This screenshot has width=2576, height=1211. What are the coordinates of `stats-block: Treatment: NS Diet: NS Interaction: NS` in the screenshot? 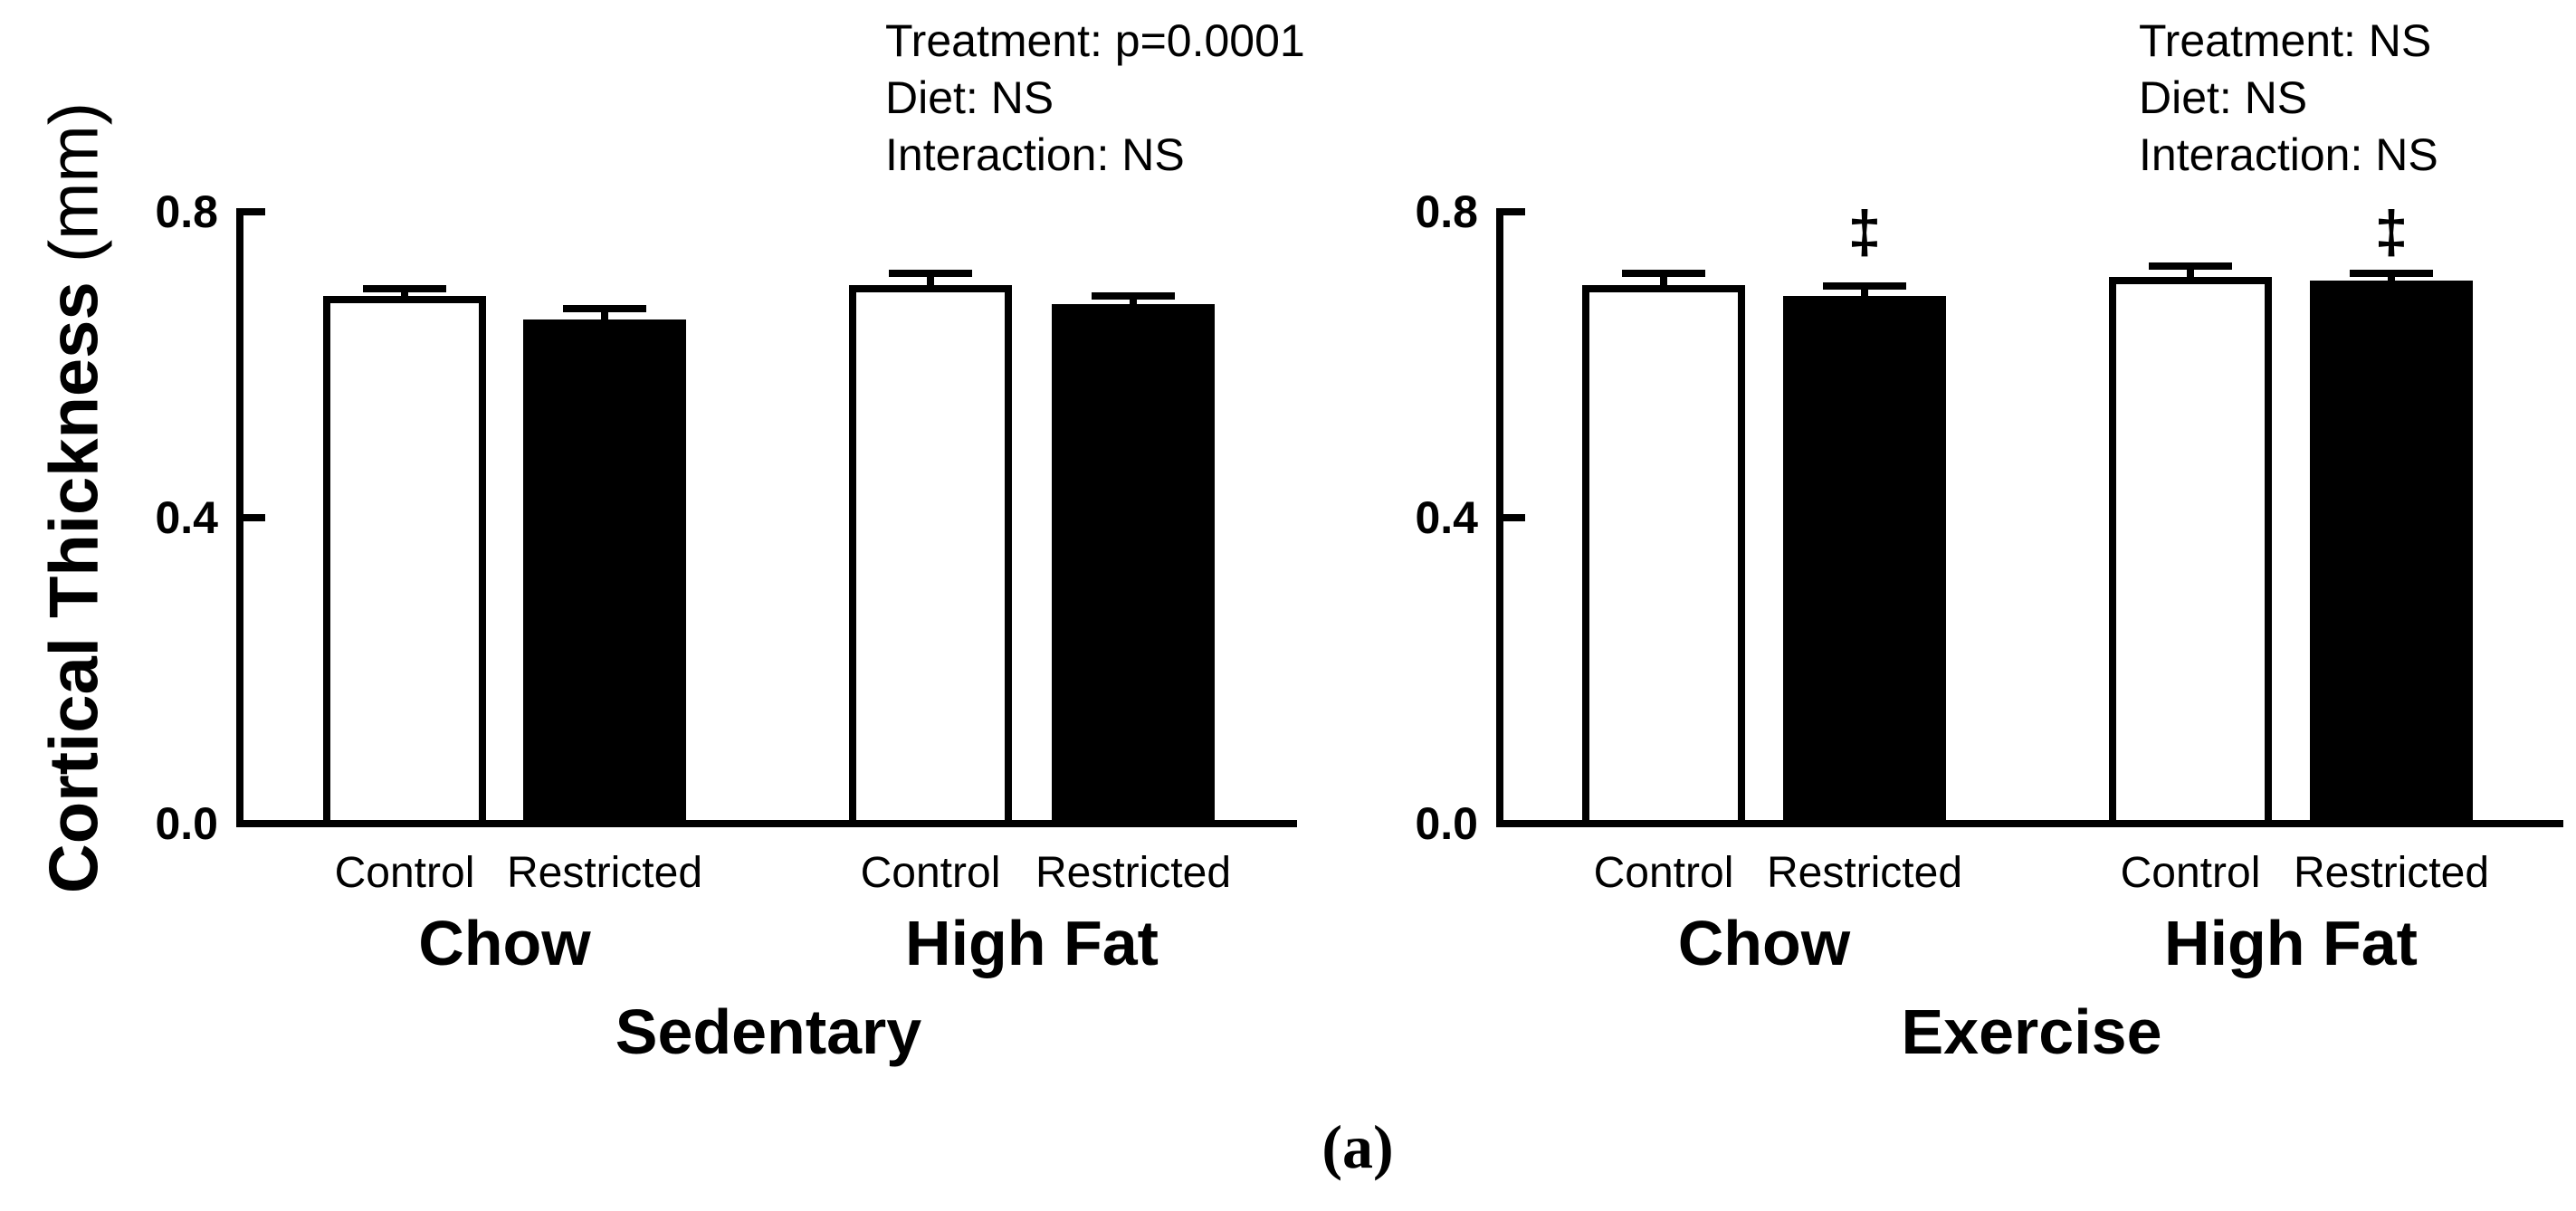 It's located at (2288, 98).